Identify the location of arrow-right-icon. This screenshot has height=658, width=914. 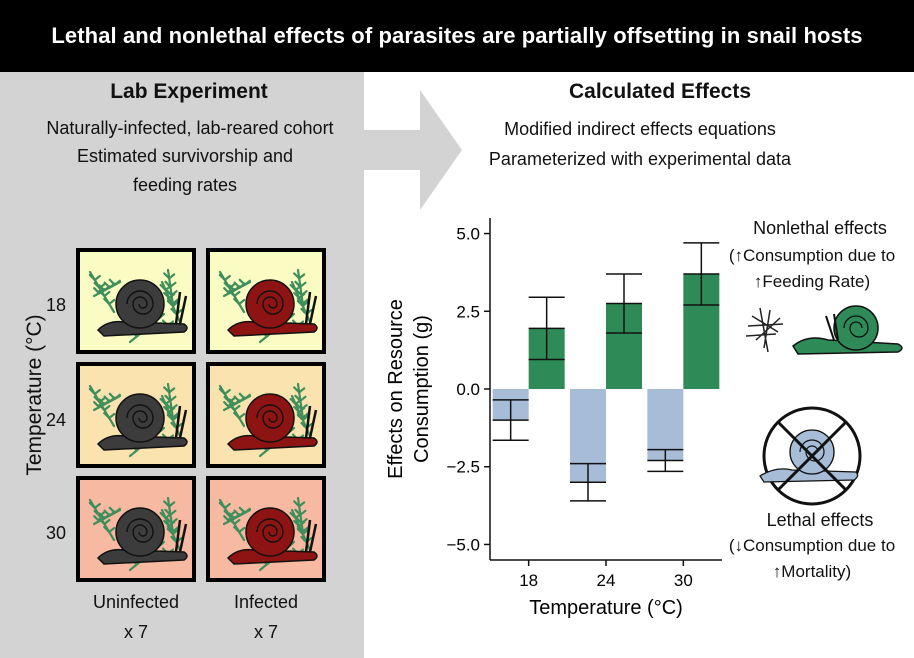
(413, 150).